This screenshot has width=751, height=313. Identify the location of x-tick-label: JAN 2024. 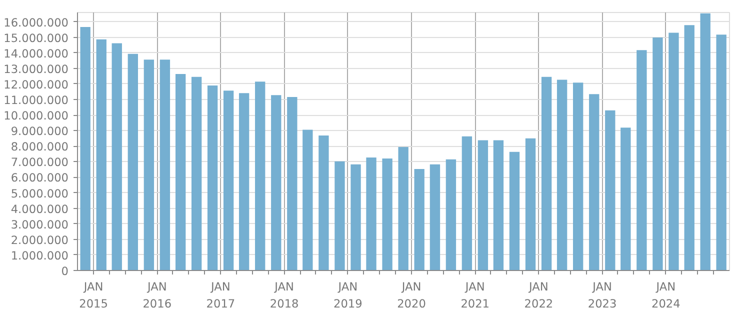
(665, 295).